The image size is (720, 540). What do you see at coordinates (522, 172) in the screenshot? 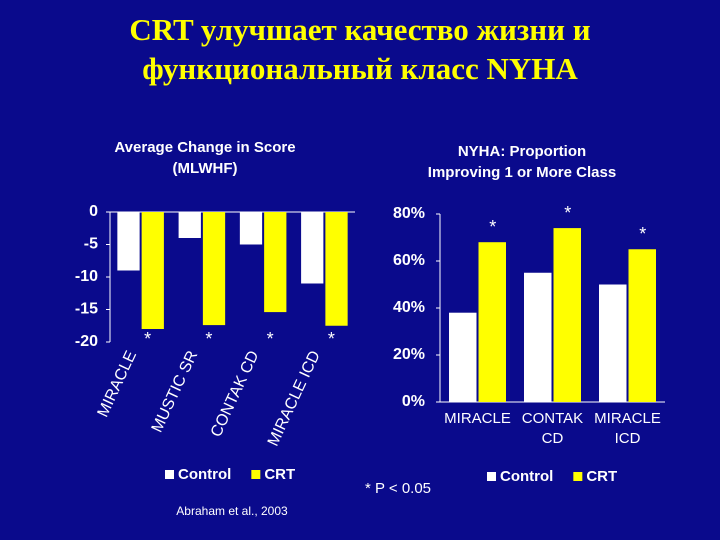
I see `chart-title: Improving 1 or More Class` at bounding box center [522, 172].